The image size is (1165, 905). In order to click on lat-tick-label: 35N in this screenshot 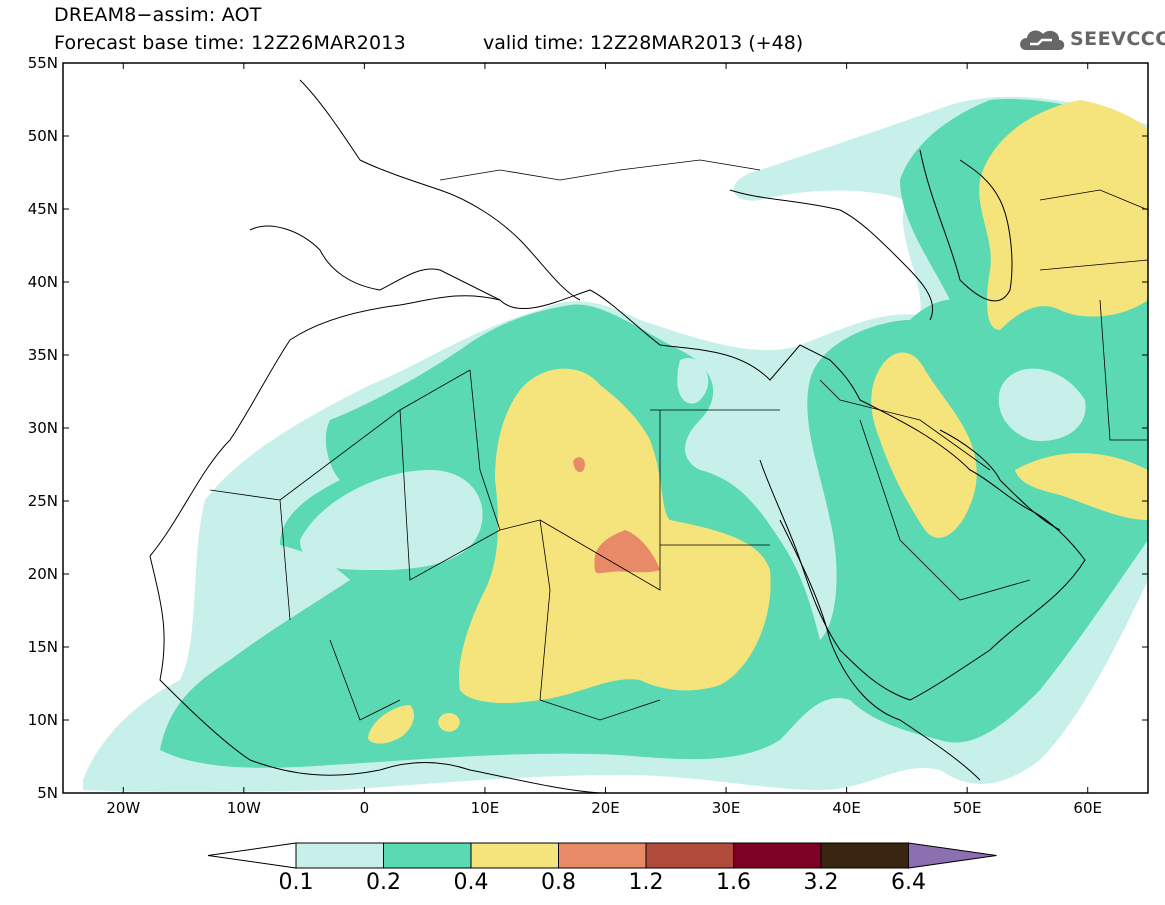, I will do `click(43, 355)`.